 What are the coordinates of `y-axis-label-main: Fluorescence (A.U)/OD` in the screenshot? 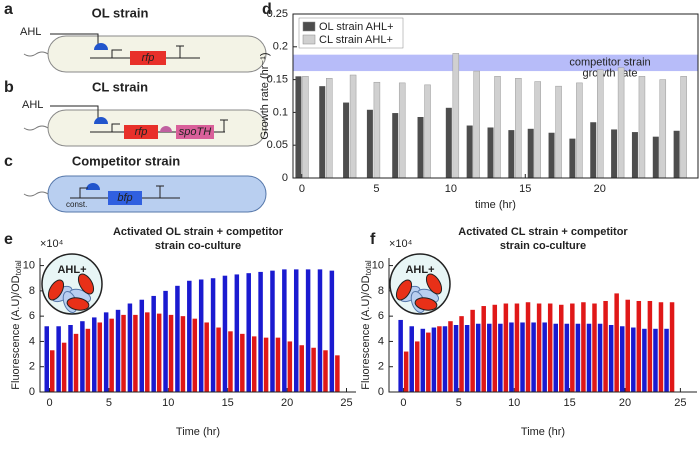 It's located at (16, 332).